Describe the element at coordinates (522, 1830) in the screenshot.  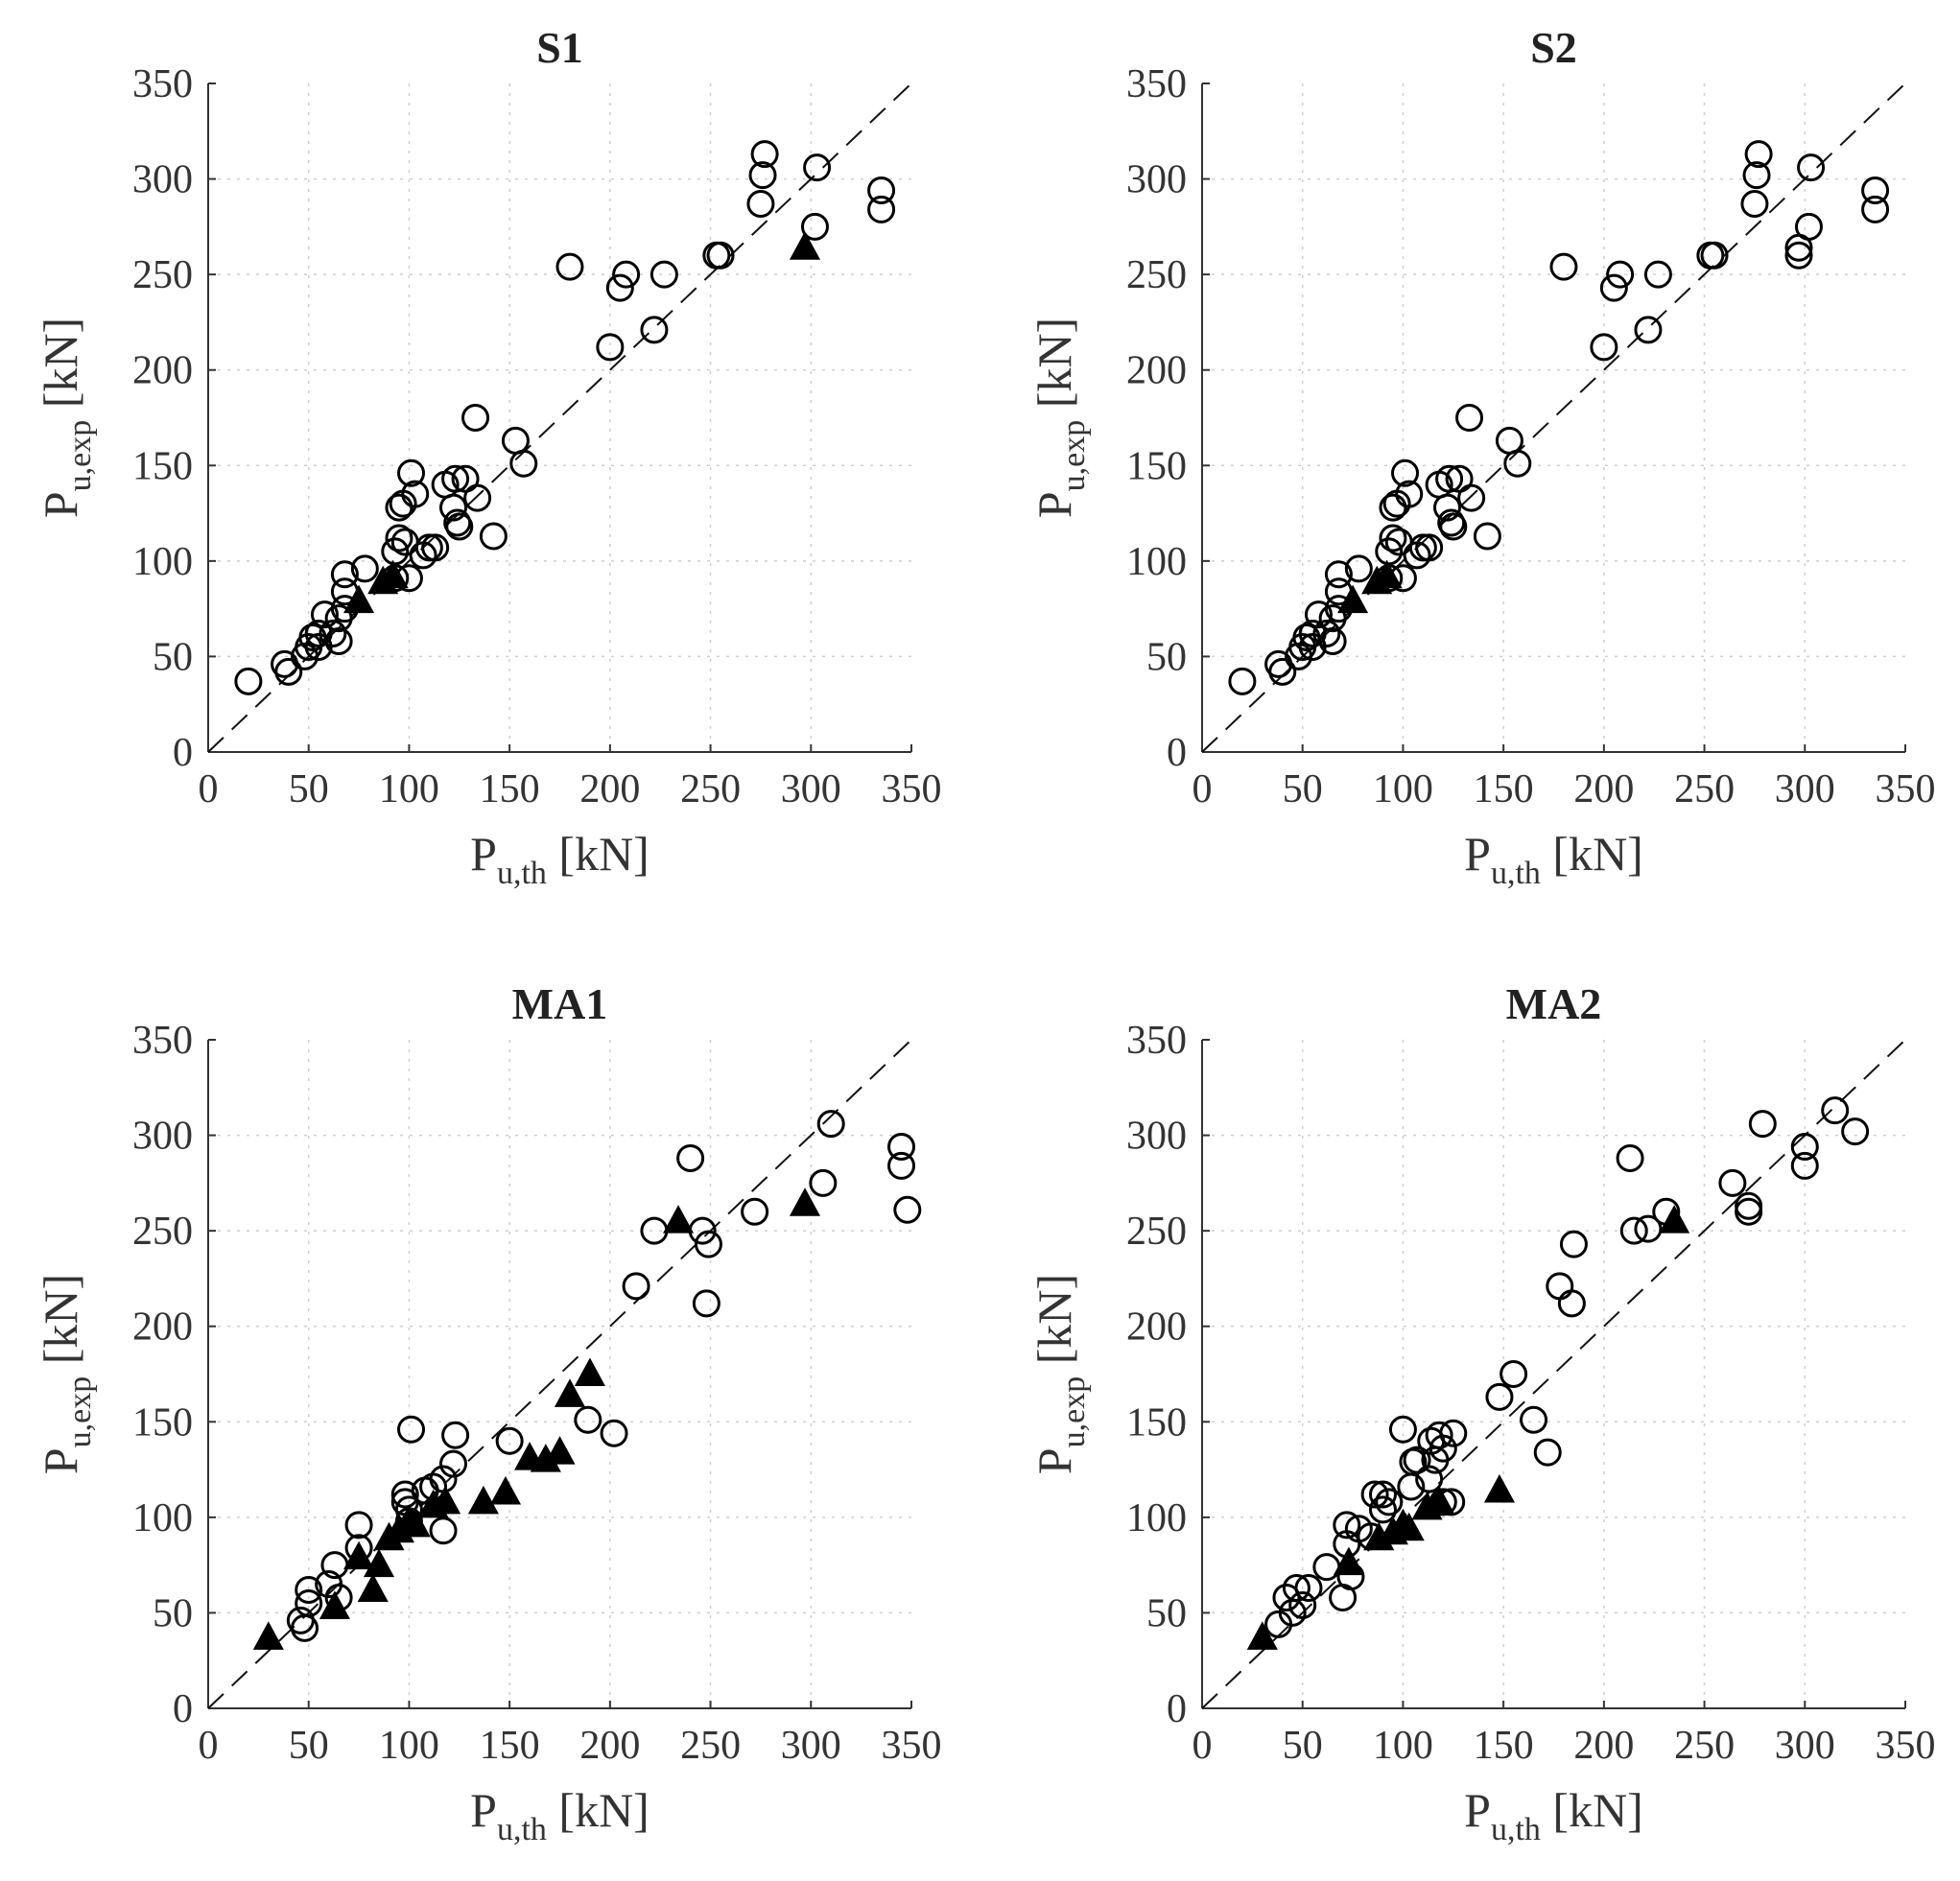
I see `x-label-sub: u,th` at that location.